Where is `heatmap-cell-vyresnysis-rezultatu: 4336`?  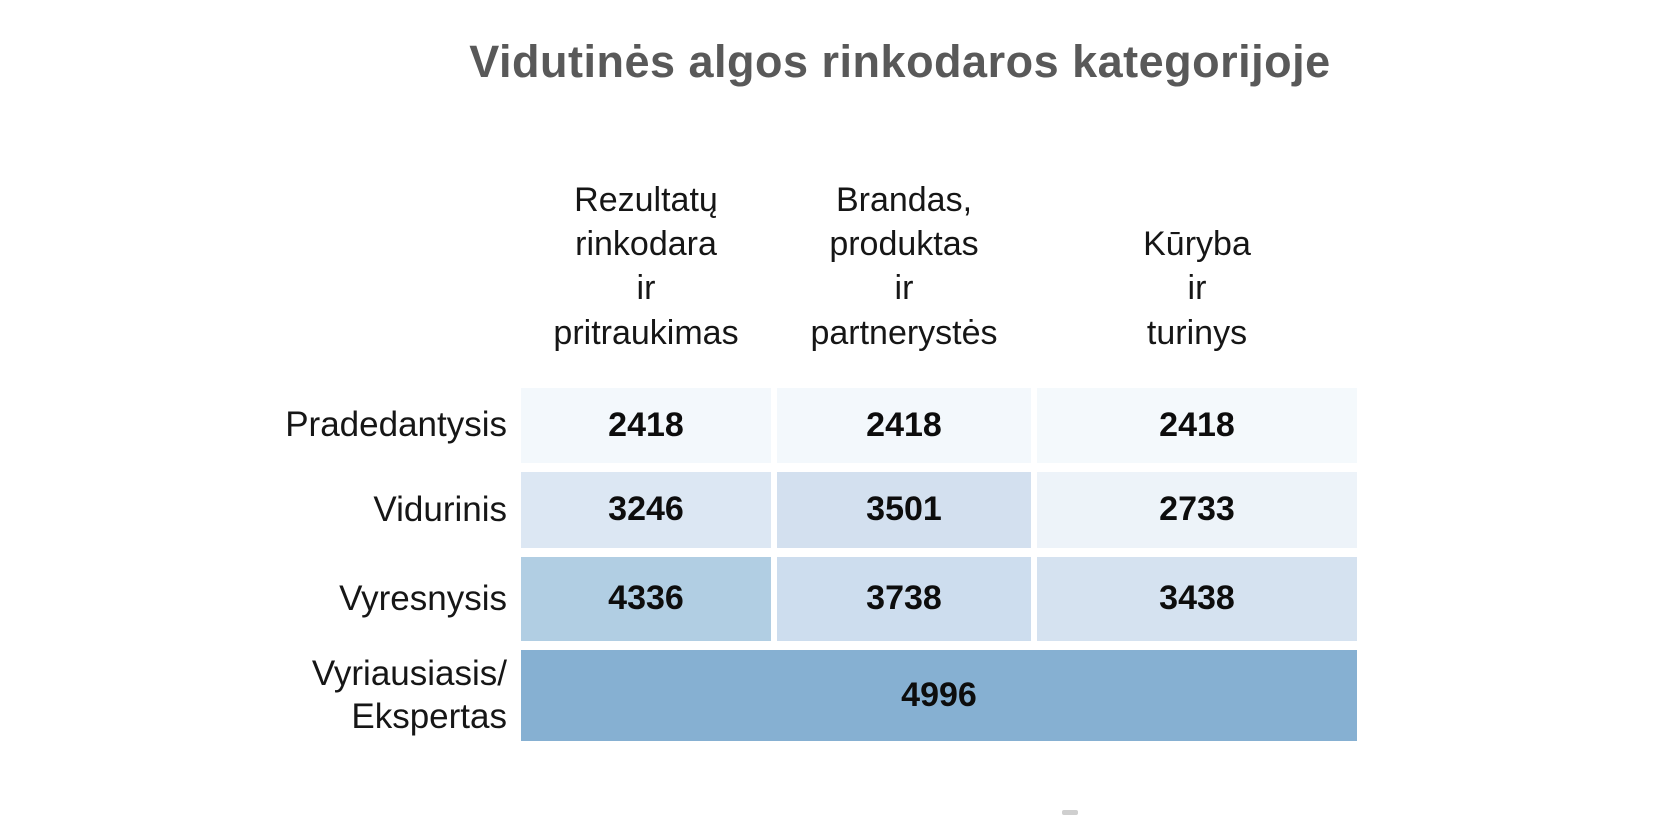
heatmap-cell-vyresnysis-rezultatu: 4336 is located at coordinates (646, 598).